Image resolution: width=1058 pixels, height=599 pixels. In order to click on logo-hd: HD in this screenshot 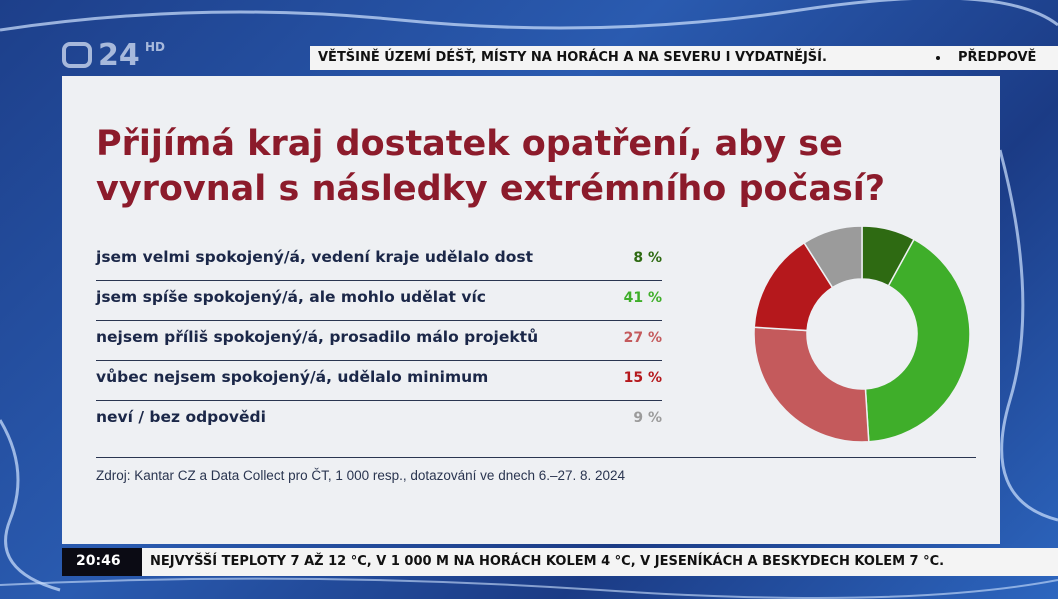, I will do `click(155, 47)`.